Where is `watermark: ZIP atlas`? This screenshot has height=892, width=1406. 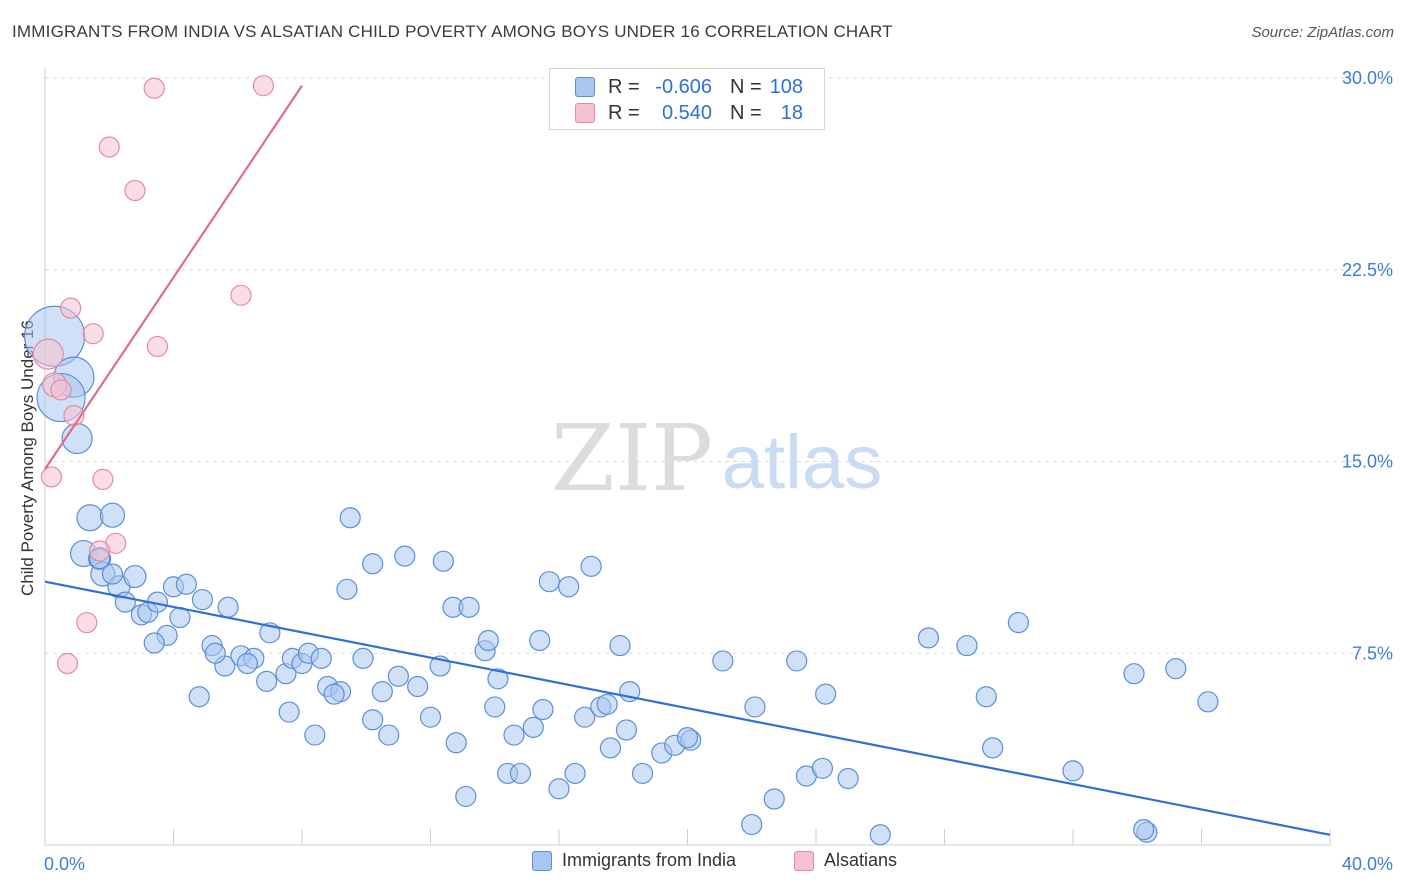
watermark: ZIP atlas is located at coordinates (716, 458).